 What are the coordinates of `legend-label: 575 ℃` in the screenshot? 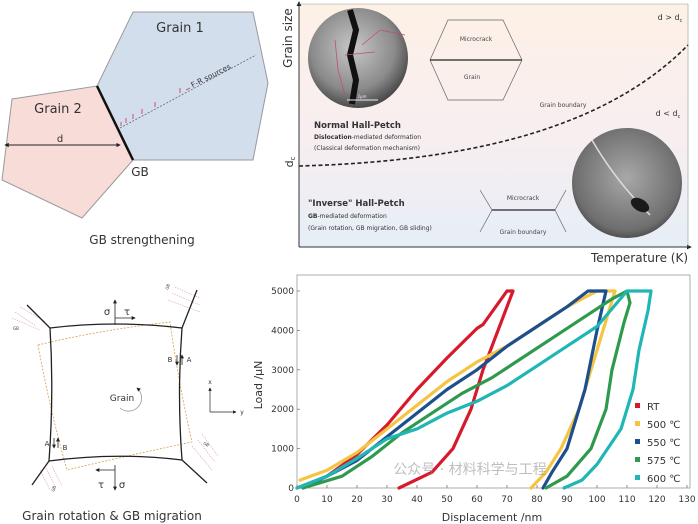 It's located at (664, 461).